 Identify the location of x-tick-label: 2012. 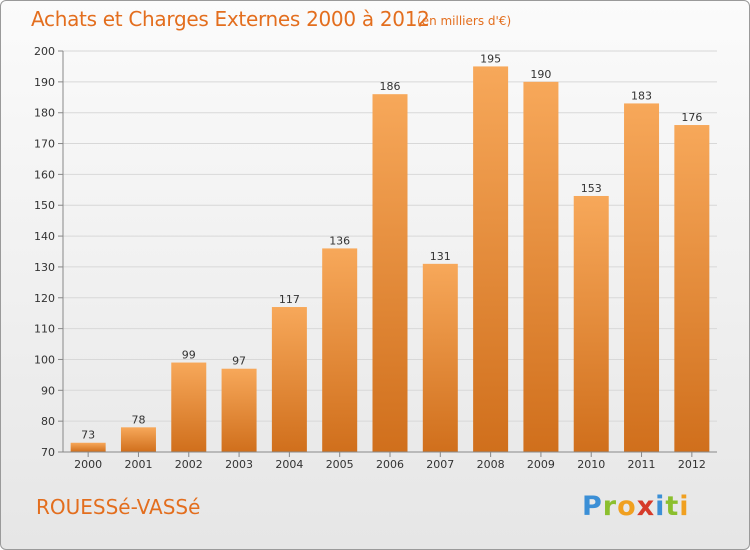
(692, 464).